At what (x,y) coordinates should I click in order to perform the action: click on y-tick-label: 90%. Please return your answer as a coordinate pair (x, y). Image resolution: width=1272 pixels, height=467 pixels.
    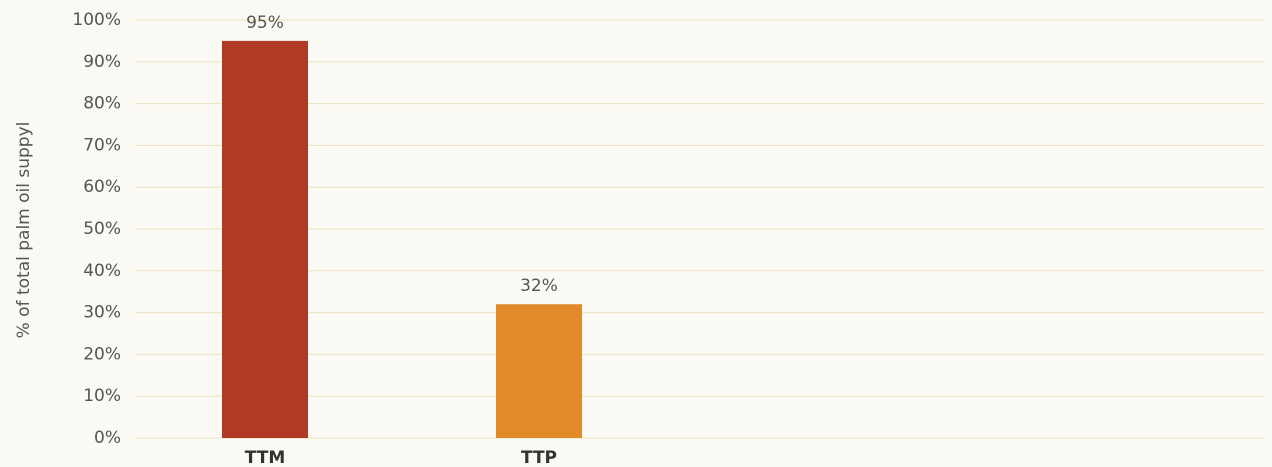
    Looking at the image, I should click on (102, 62).